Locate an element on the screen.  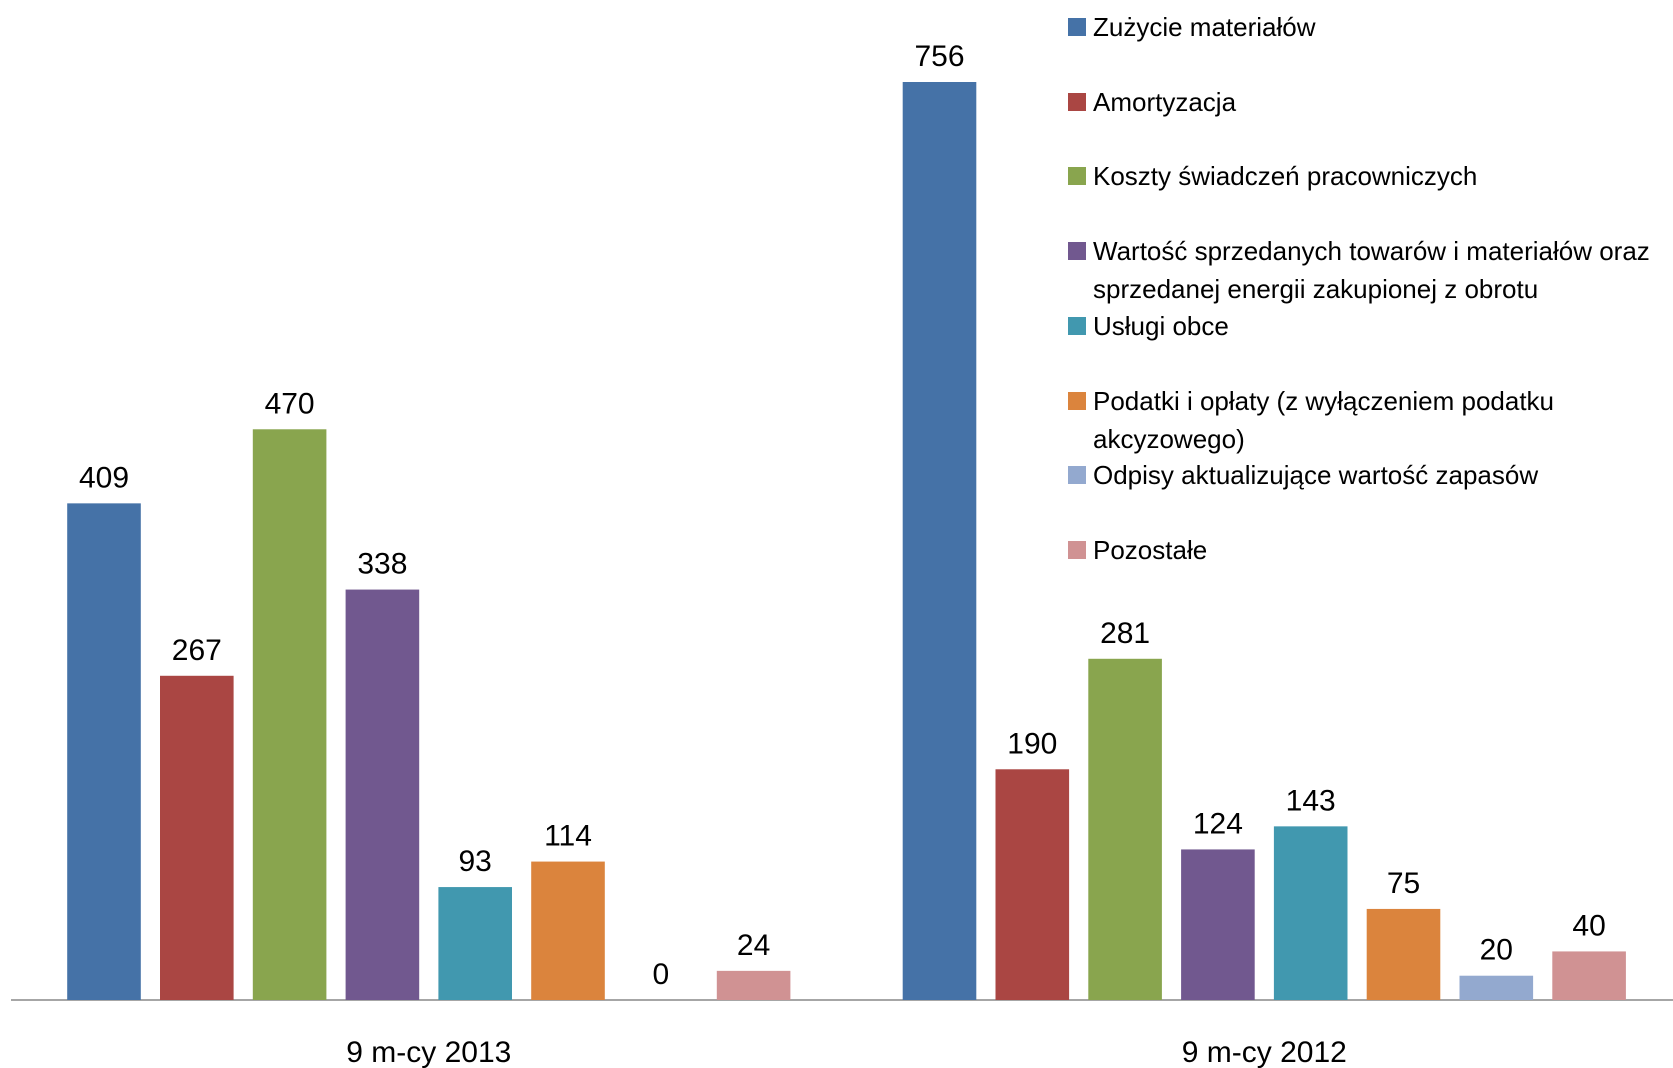
data-label: 75 is located at coordinates (1403, 883).